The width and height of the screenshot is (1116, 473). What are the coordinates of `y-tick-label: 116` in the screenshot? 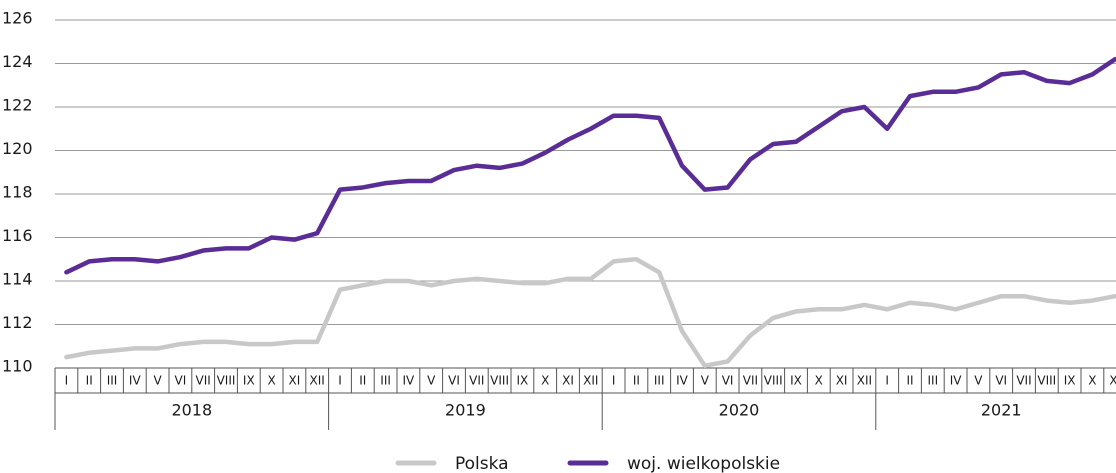 It's located at (17, 235).